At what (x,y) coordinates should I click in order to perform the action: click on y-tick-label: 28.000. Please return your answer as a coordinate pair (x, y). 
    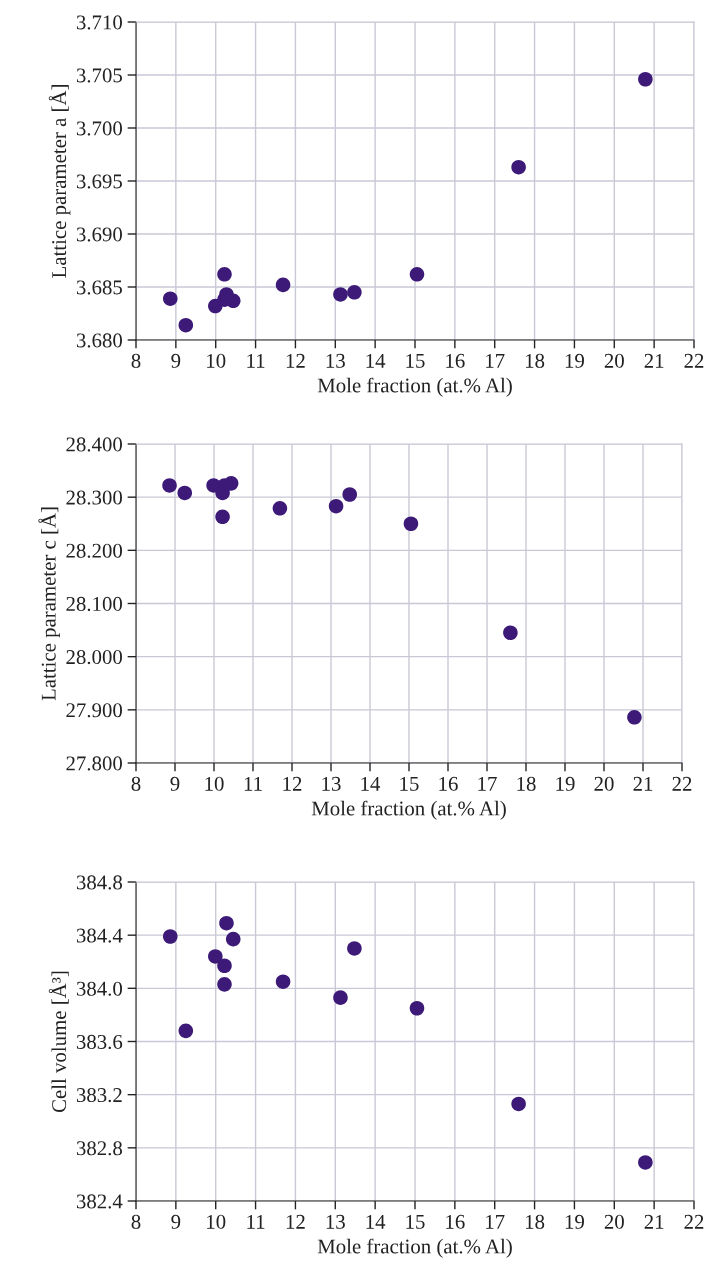
    Looking at the image, I should click on (94, 657).